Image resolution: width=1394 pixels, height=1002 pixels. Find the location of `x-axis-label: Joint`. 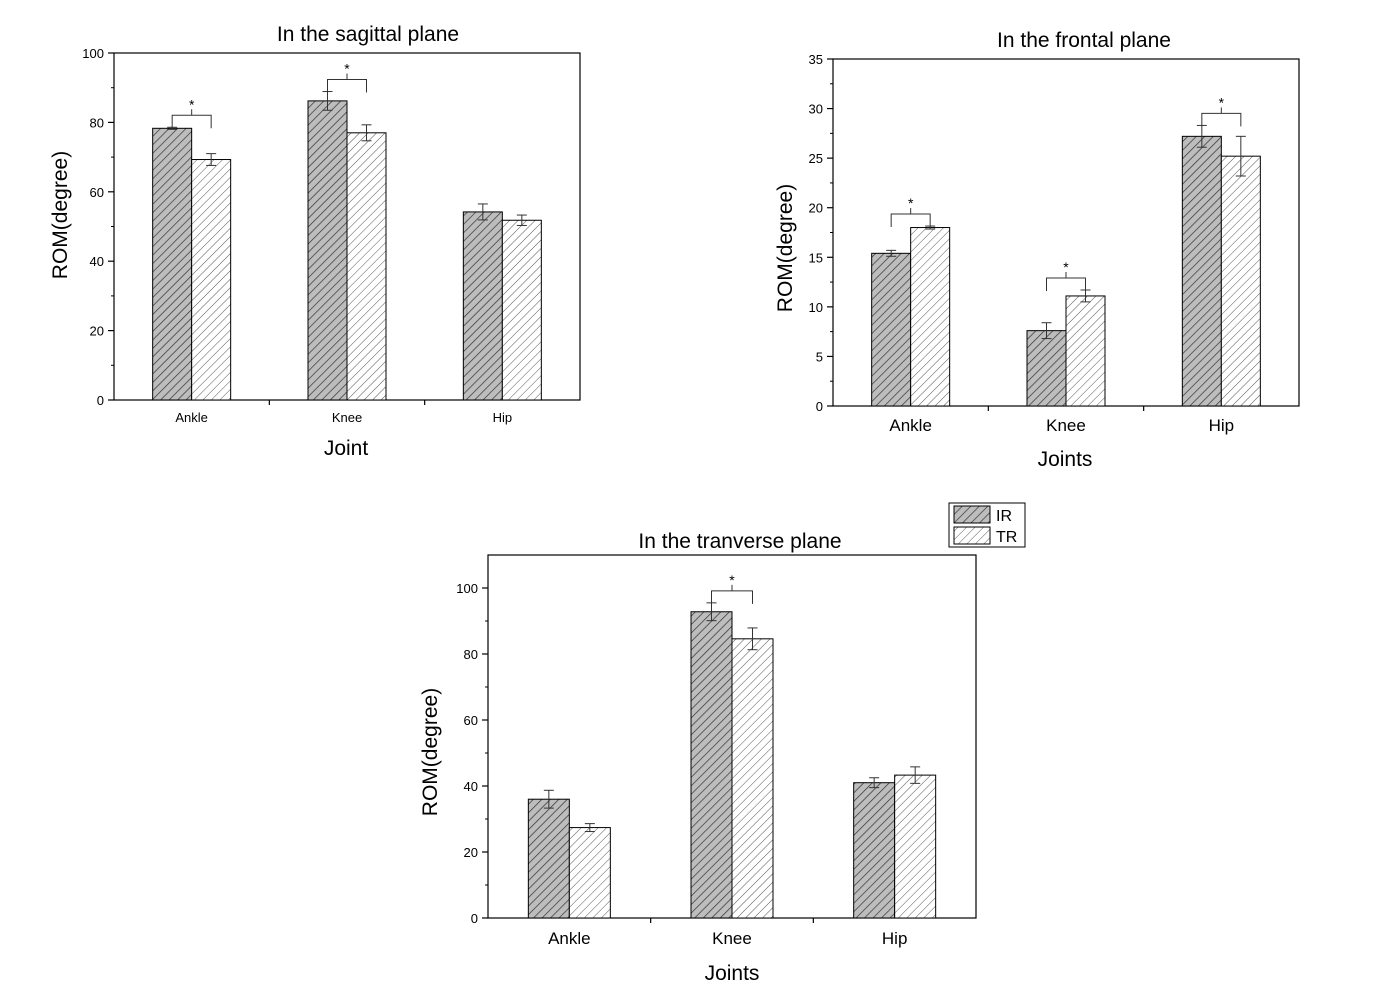

x-axis-label: Joint is located at coordinates (346, 448).